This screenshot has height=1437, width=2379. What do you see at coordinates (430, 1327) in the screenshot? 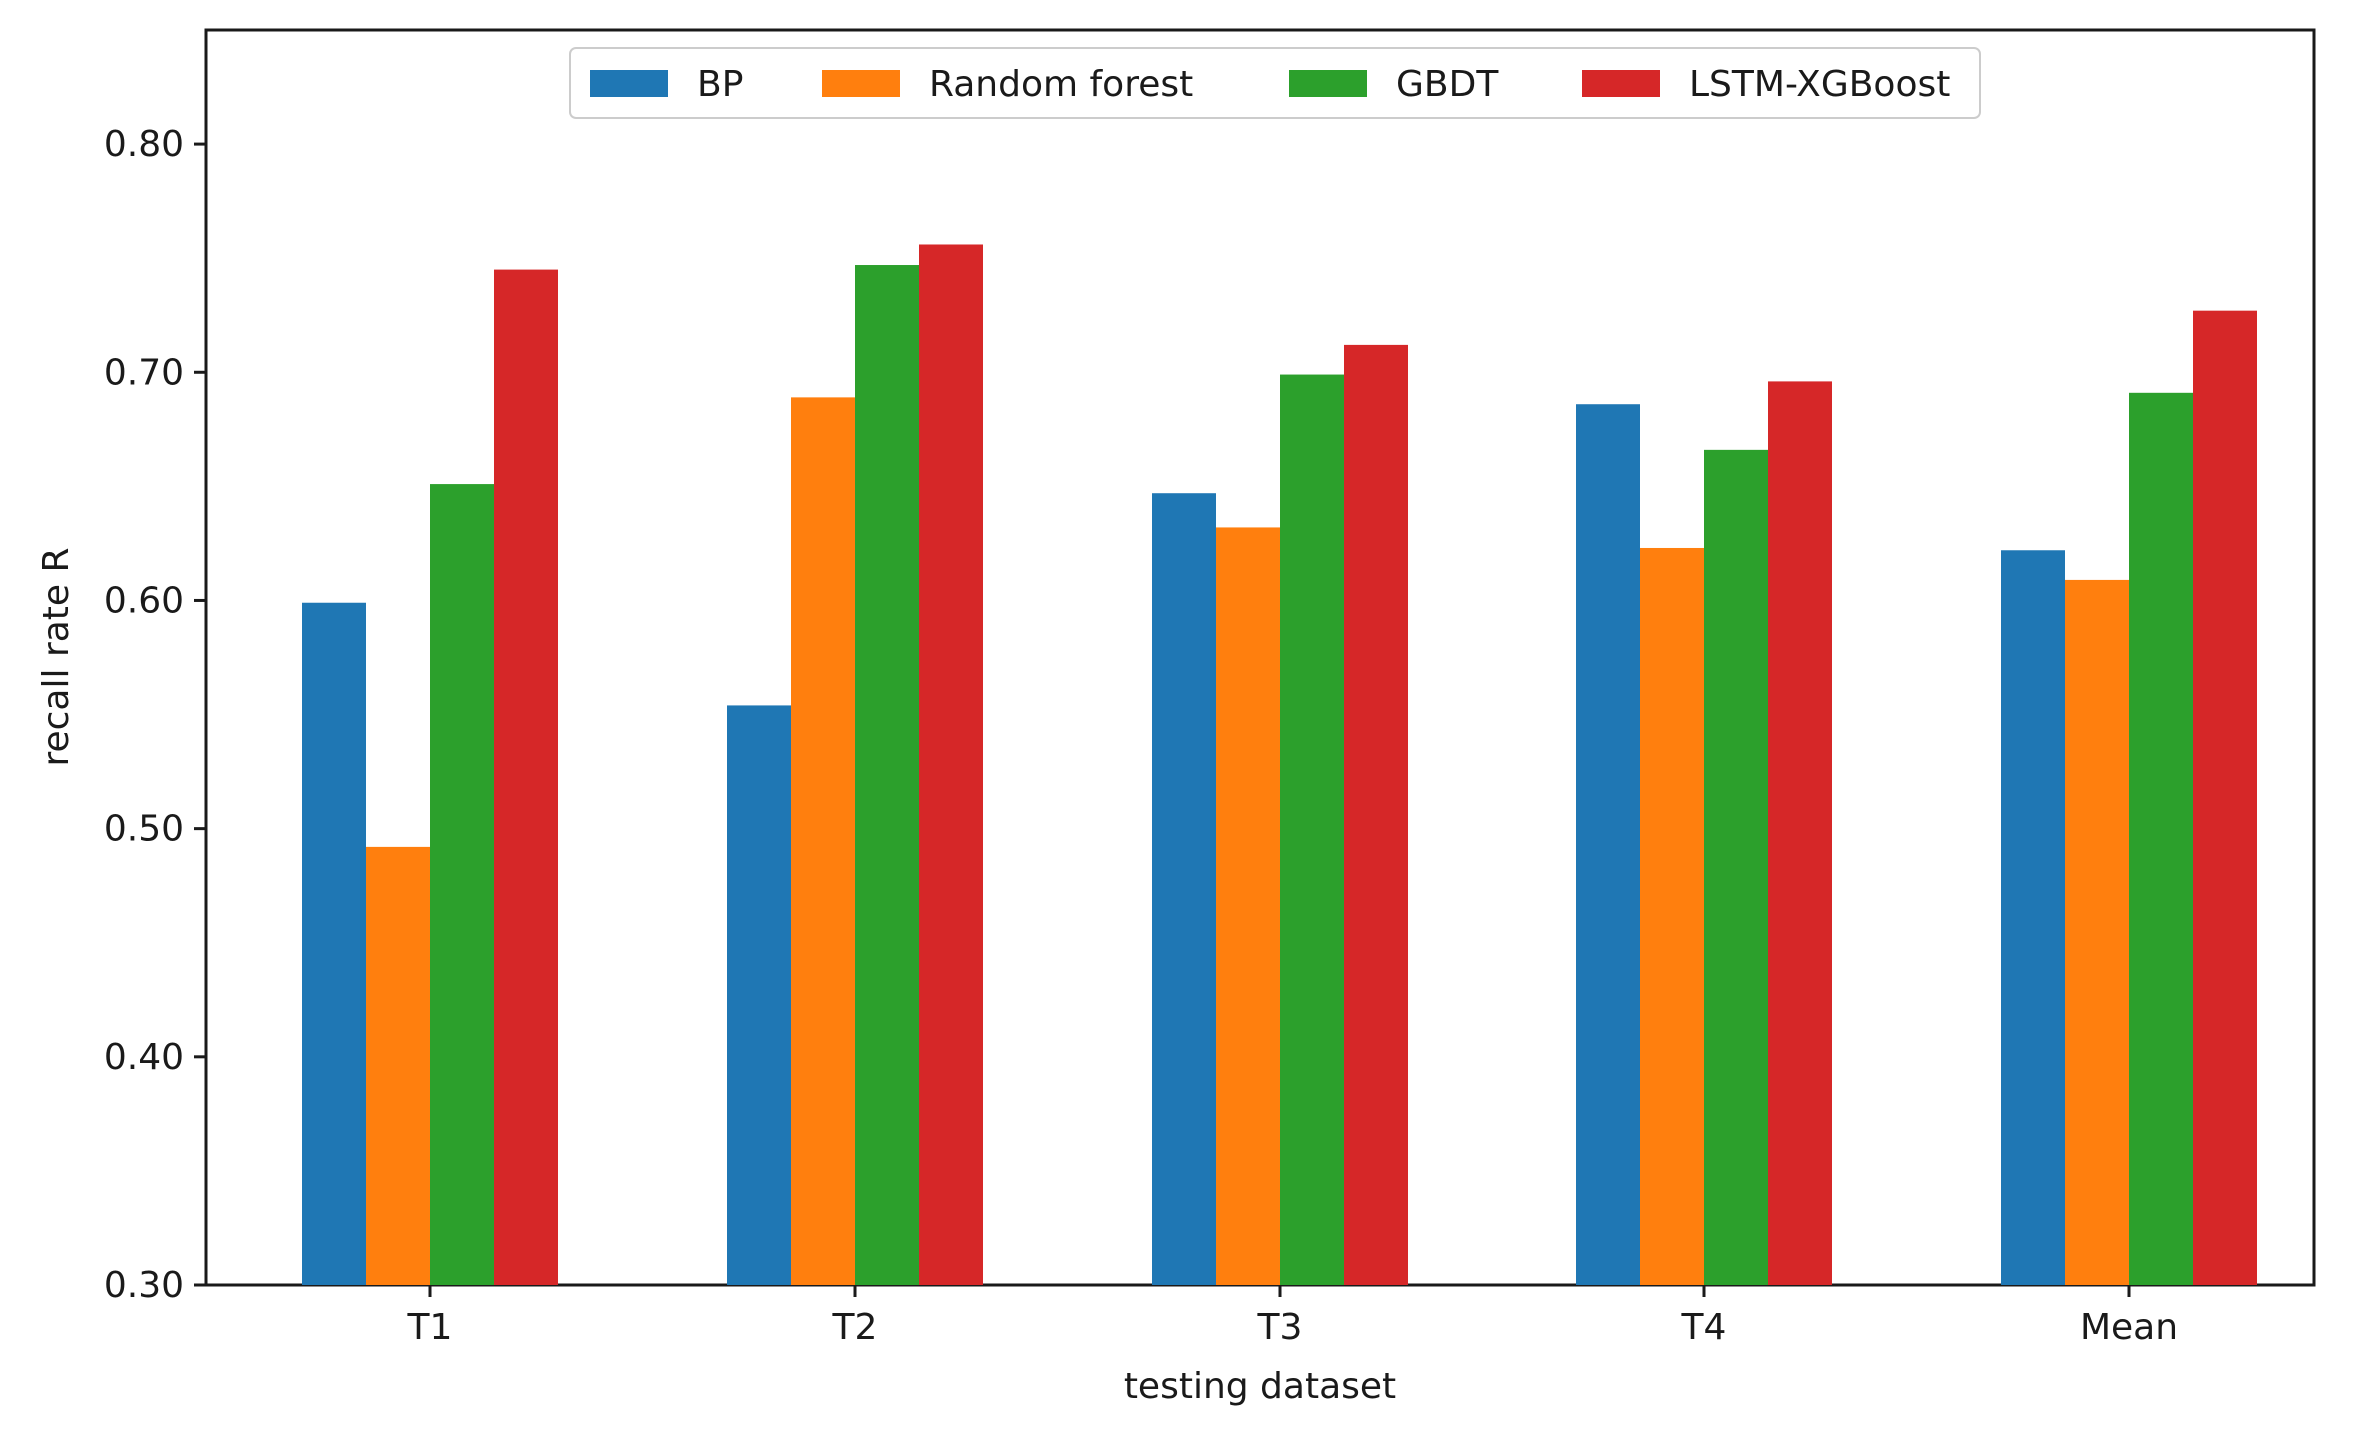
I see `x-tick-label: T1` at bounding box center [430, 1327].